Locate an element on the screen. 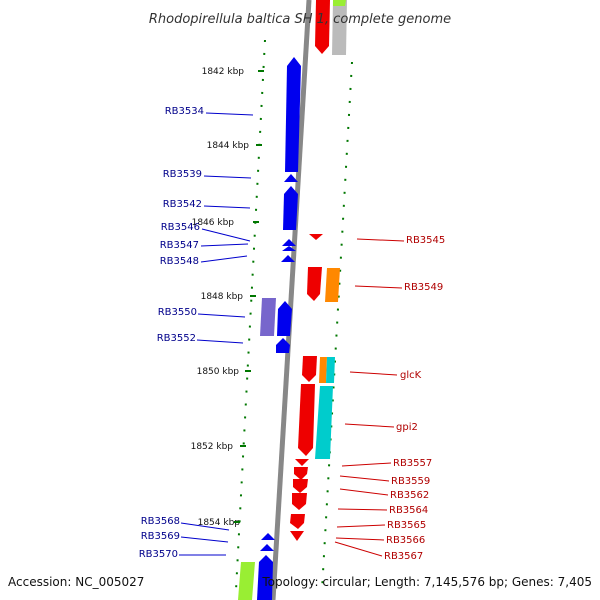  gene-rb3565 is located at coordinates (297, 521).